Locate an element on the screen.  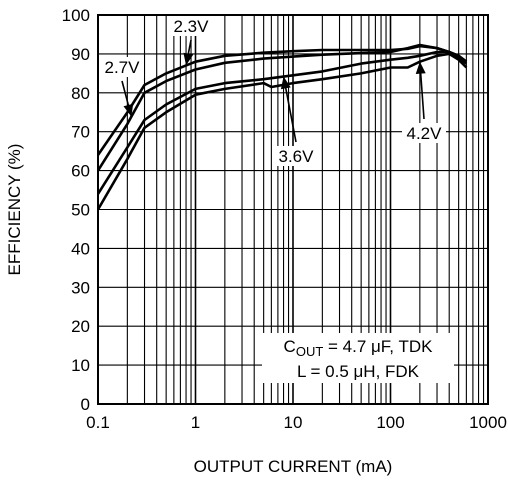
y-tick-labels: 0 10 20 30 40 50 60 70 80 90 100 is located at coordinates (76, 210).